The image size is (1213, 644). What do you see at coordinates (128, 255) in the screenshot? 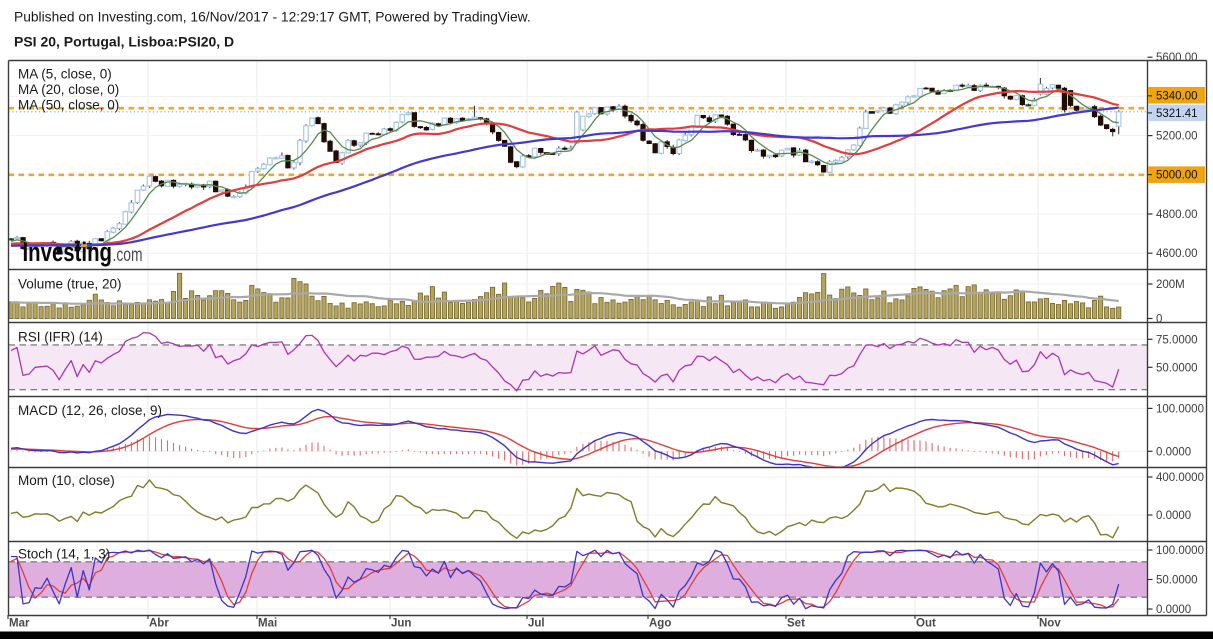
I see `svg-text: .com` at bounding box center [128, 255].